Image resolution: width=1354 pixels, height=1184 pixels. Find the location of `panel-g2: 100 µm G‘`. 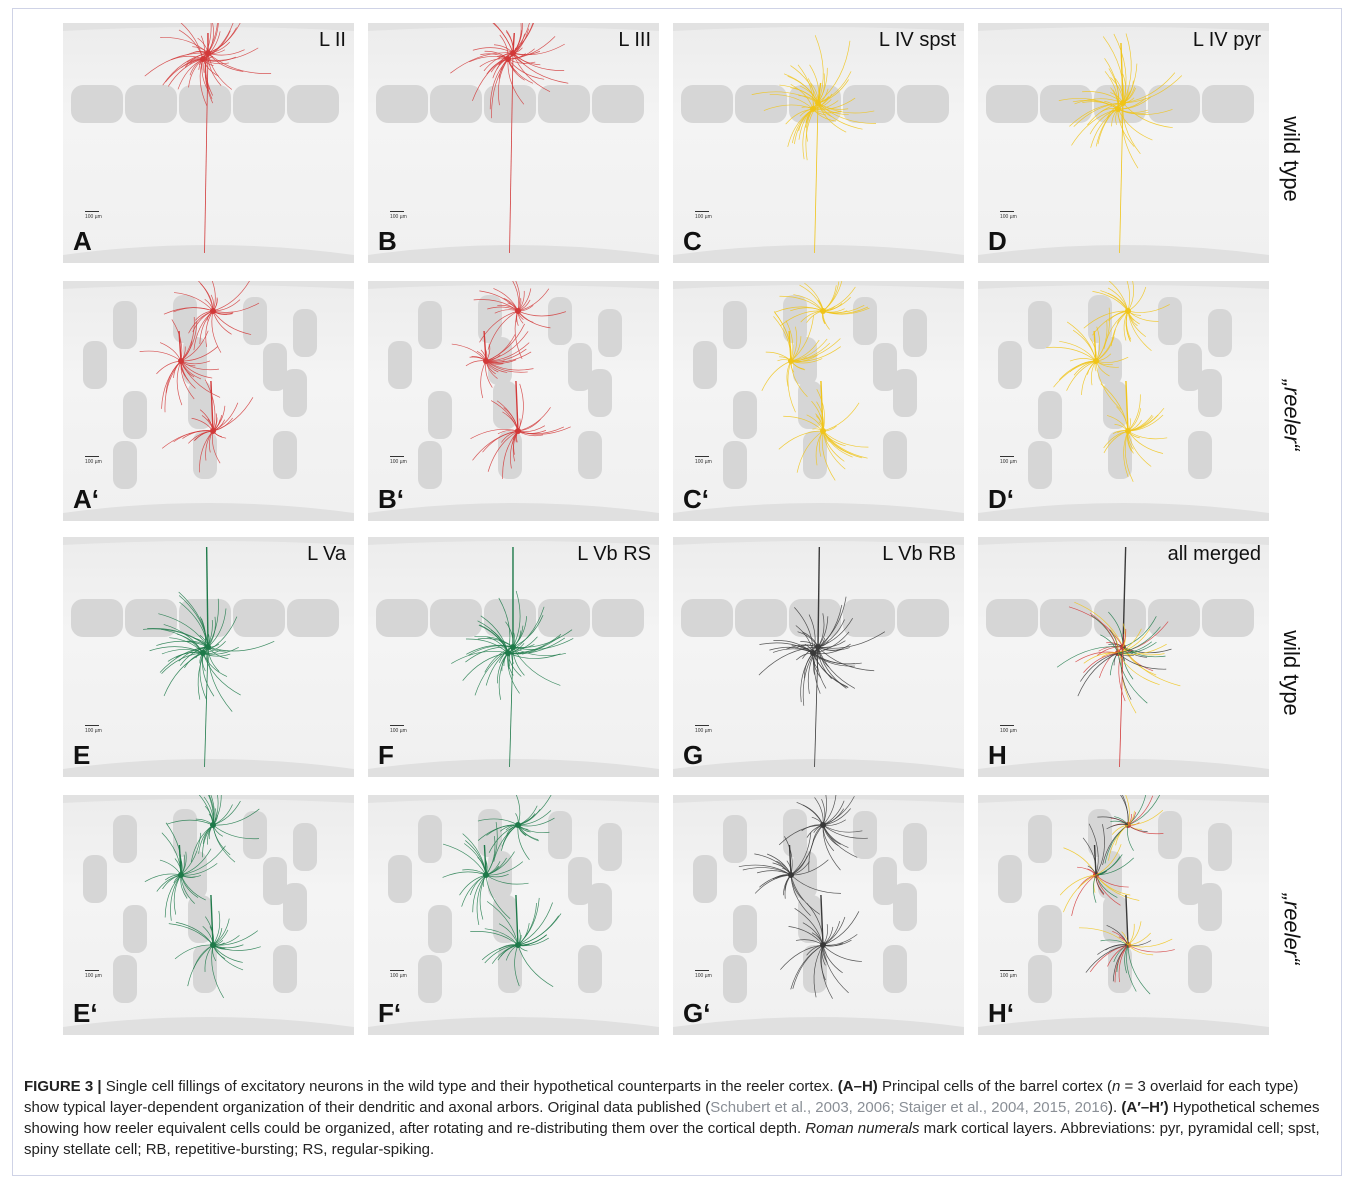

panel-g2: 100 µm G‘ is located at coordinates (818, 915).